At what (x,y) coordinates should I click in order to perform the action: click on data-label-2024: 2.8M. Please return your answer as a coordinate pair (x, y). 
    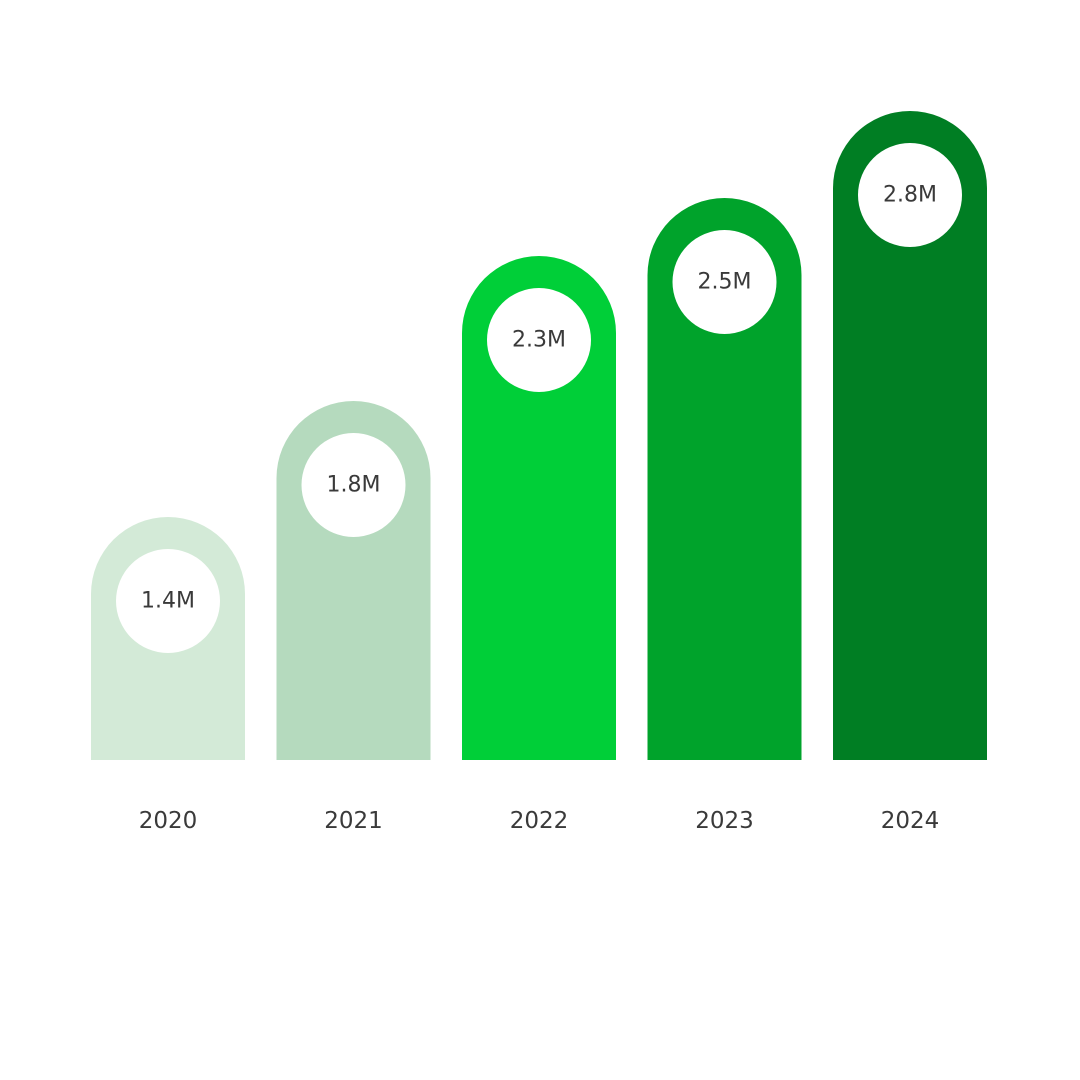
    Looking at the image, I should click on (910, 195).